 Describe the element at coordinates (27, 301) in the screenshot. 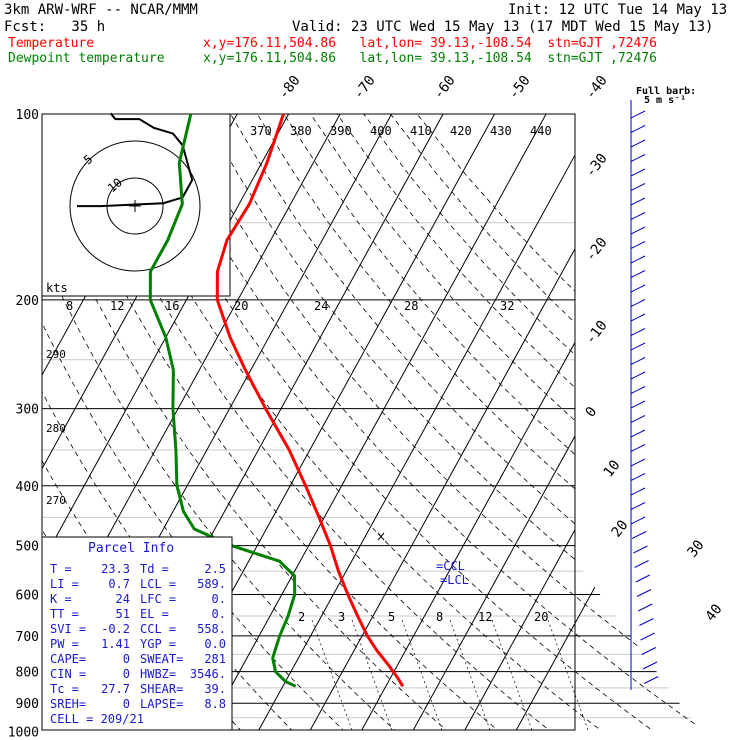

I see `pressure-label-200: 200` at that location.